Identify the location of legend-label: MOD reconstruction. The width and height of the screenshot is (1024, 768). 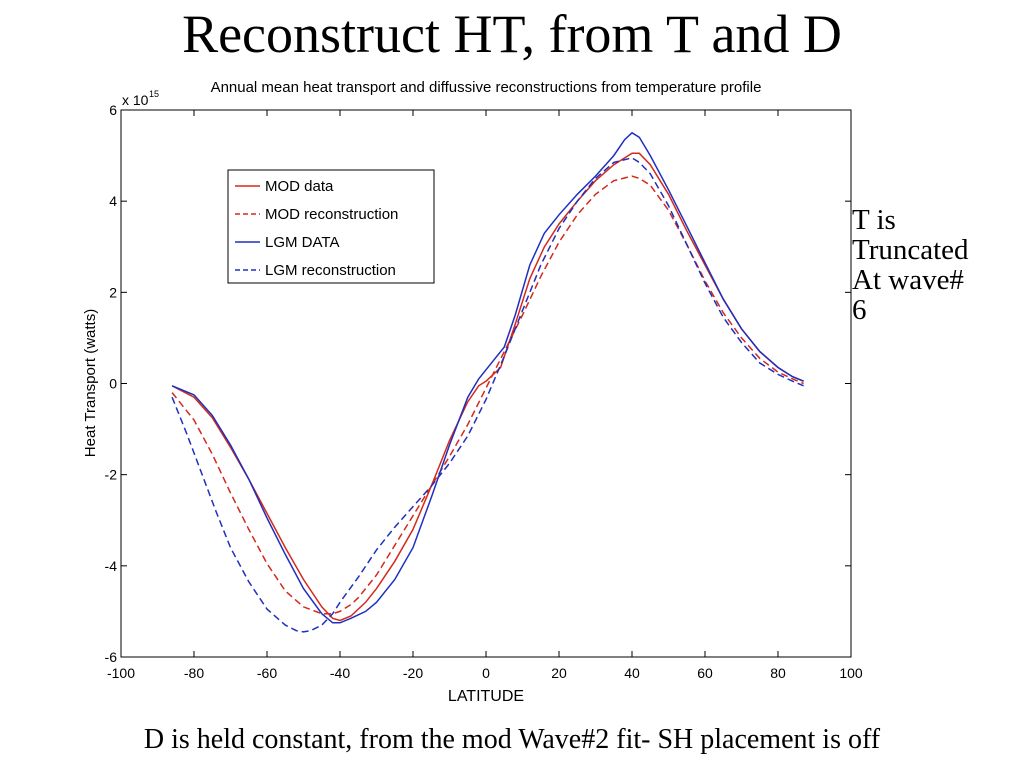
(331, 214).